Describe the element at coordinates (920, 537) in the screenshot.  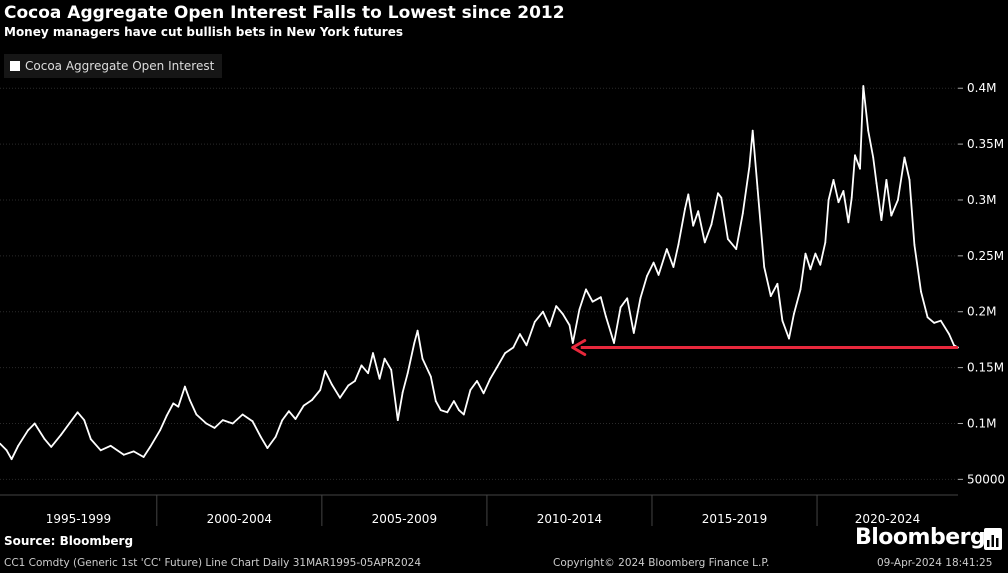
I see `bloomberg-logo: Bloomberg` at that location.